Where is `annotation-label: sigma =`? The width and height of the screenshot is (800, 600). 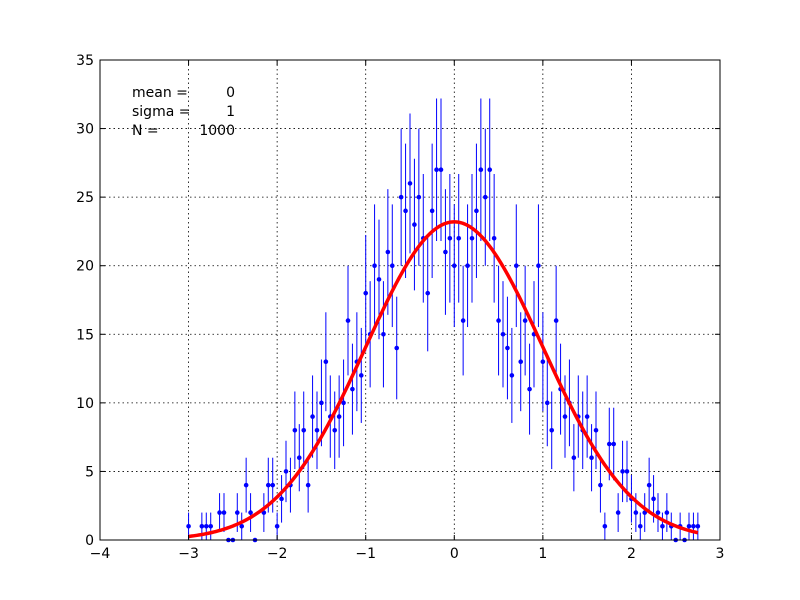
annotation-label: sigma = is located at coordinates (161, 112).